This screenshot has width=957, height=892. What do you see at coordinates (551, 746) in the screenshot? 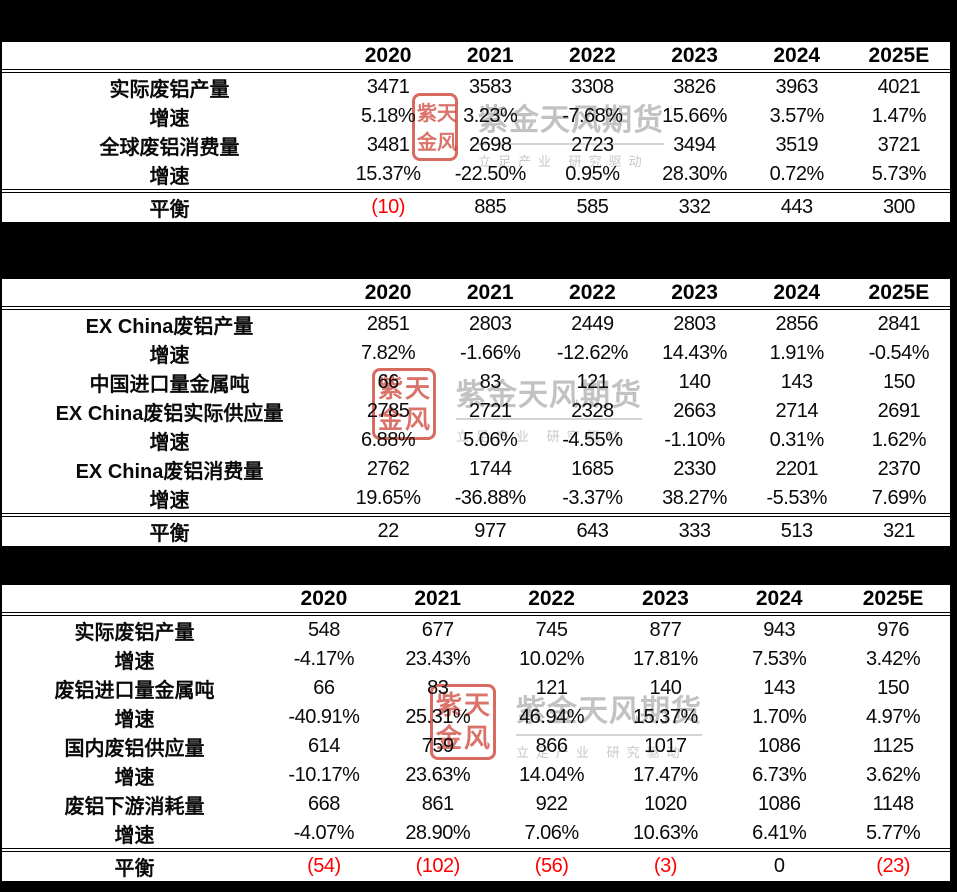
I see `value-cell: 866` at bounding box center [551, 746].